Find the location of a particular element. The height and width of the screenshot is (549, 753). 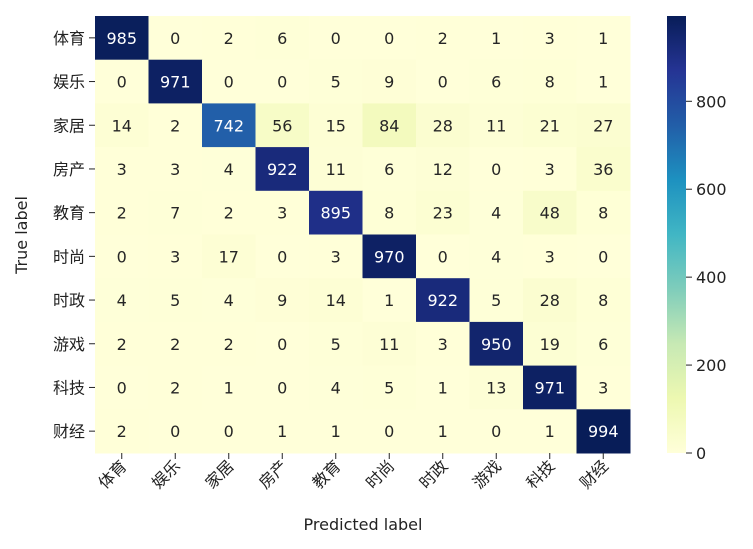

x-tick-label: 体育 is located at coordinates (113, 474).